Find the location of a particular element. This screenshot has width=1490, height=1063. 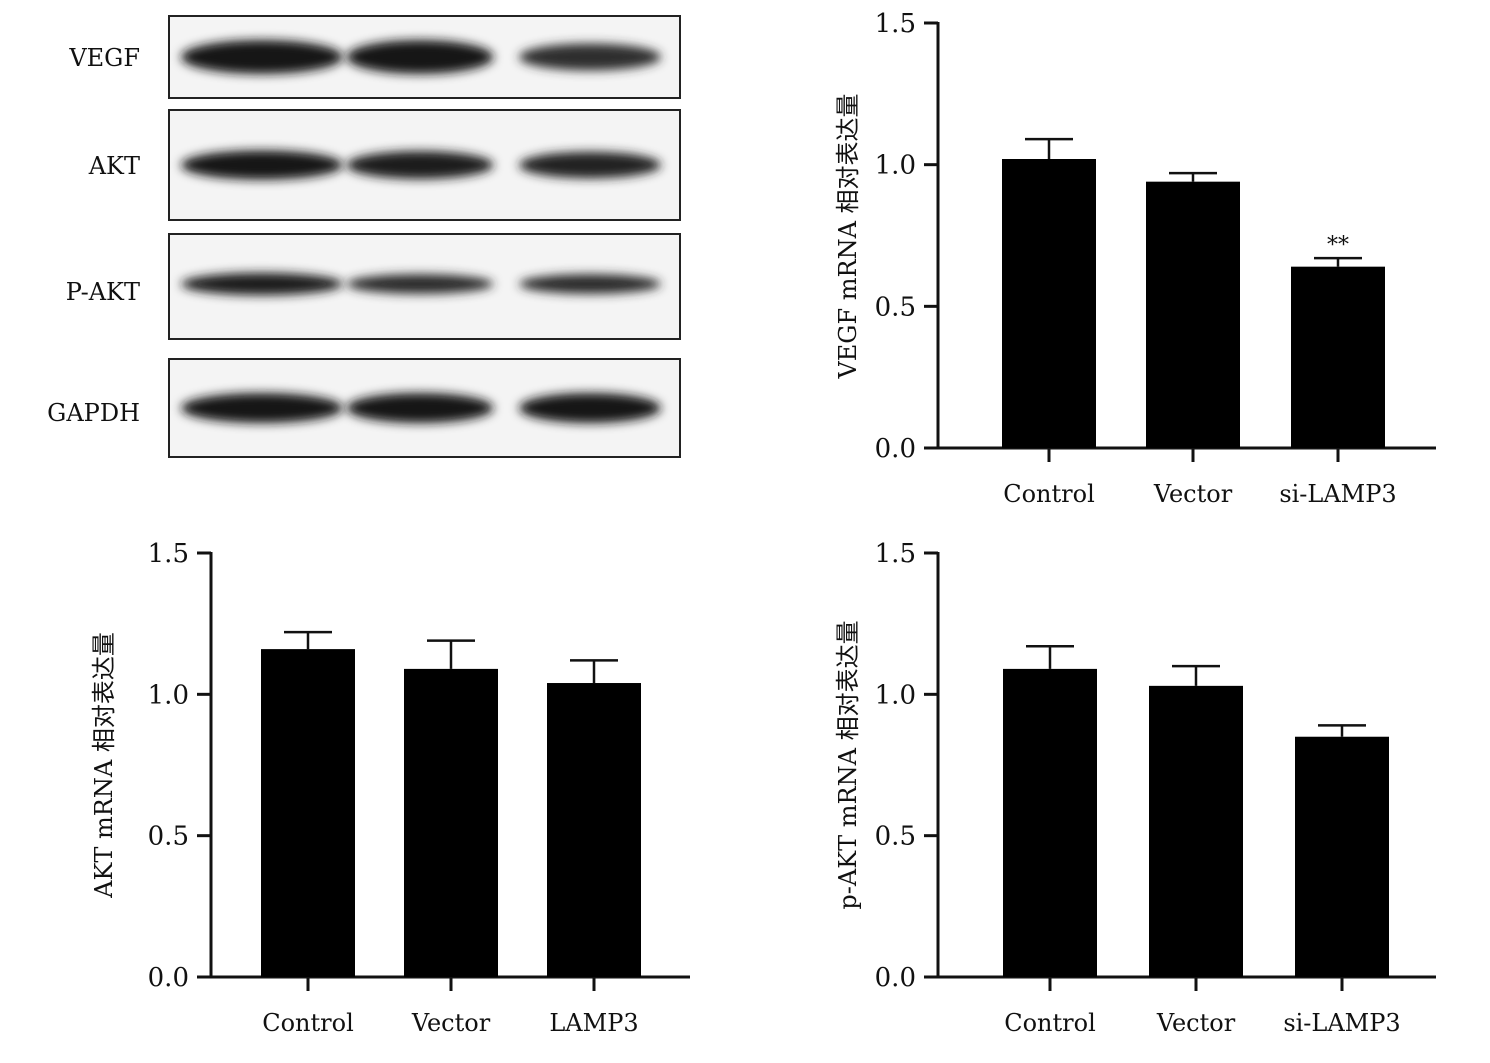

significance-label: ** is located at coordinates (1338, 245).